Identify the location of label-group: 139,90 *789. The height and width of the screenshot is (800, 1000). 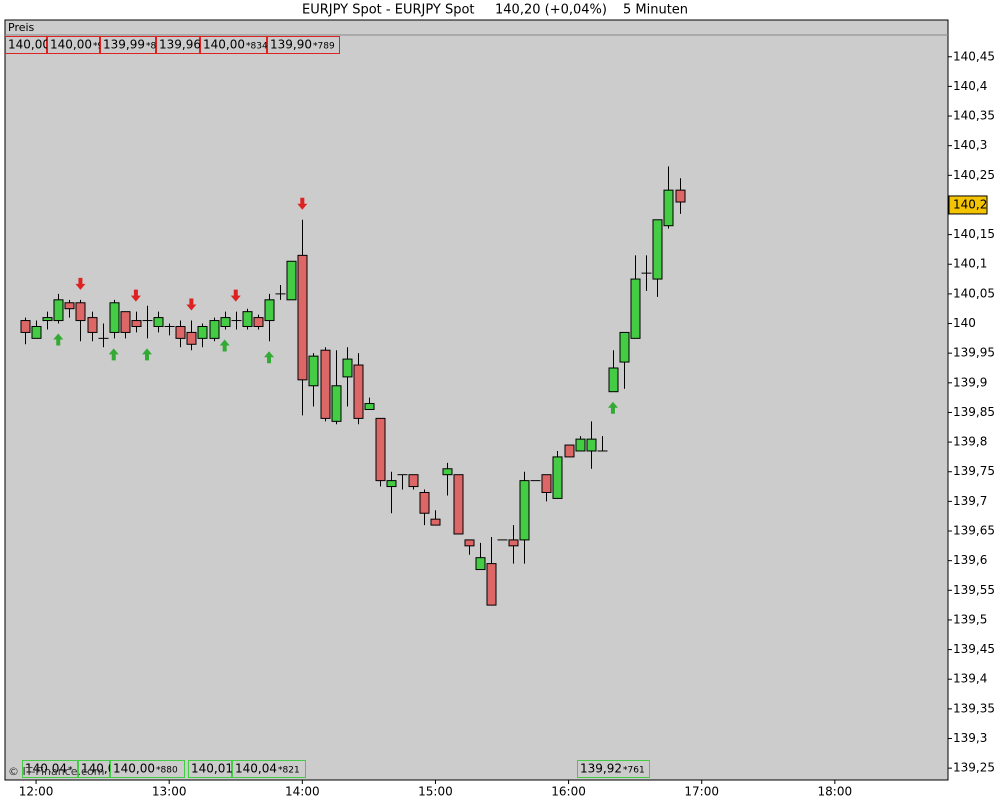
(302, 45).